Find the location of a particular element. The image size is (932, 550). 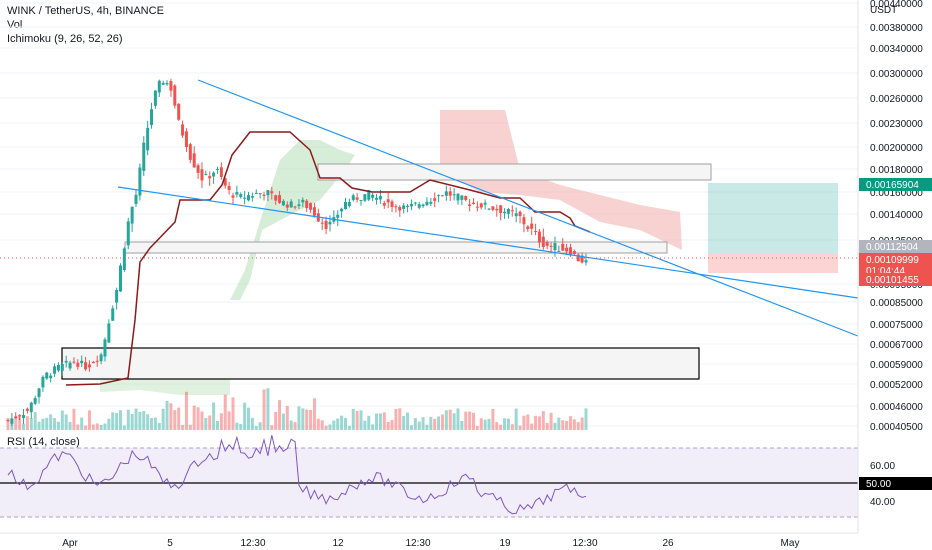

time-tick-label: 19 is located at coordinates (505, 543).